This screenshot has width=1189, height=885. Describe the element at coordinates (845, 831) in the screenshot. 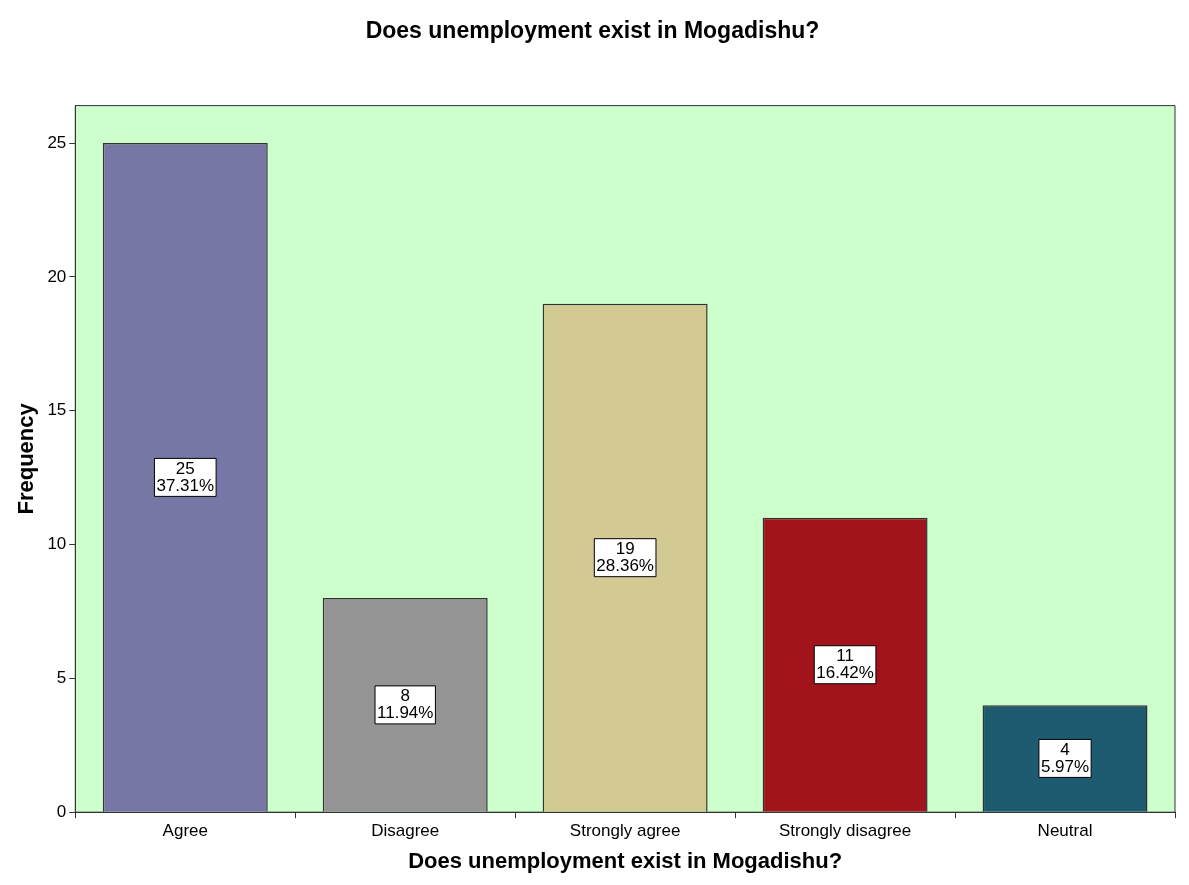

I see `x-tick-label: Strongly disagree` at that location.